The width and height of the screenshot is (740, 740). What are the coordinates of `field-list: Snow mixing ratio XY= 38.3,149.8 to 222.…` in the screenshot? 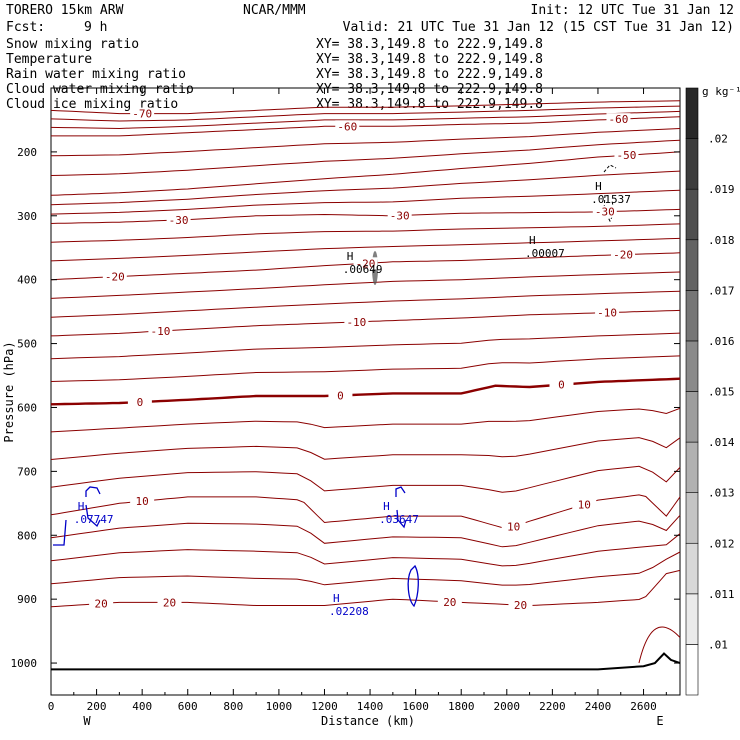 It's located at (274, 74).